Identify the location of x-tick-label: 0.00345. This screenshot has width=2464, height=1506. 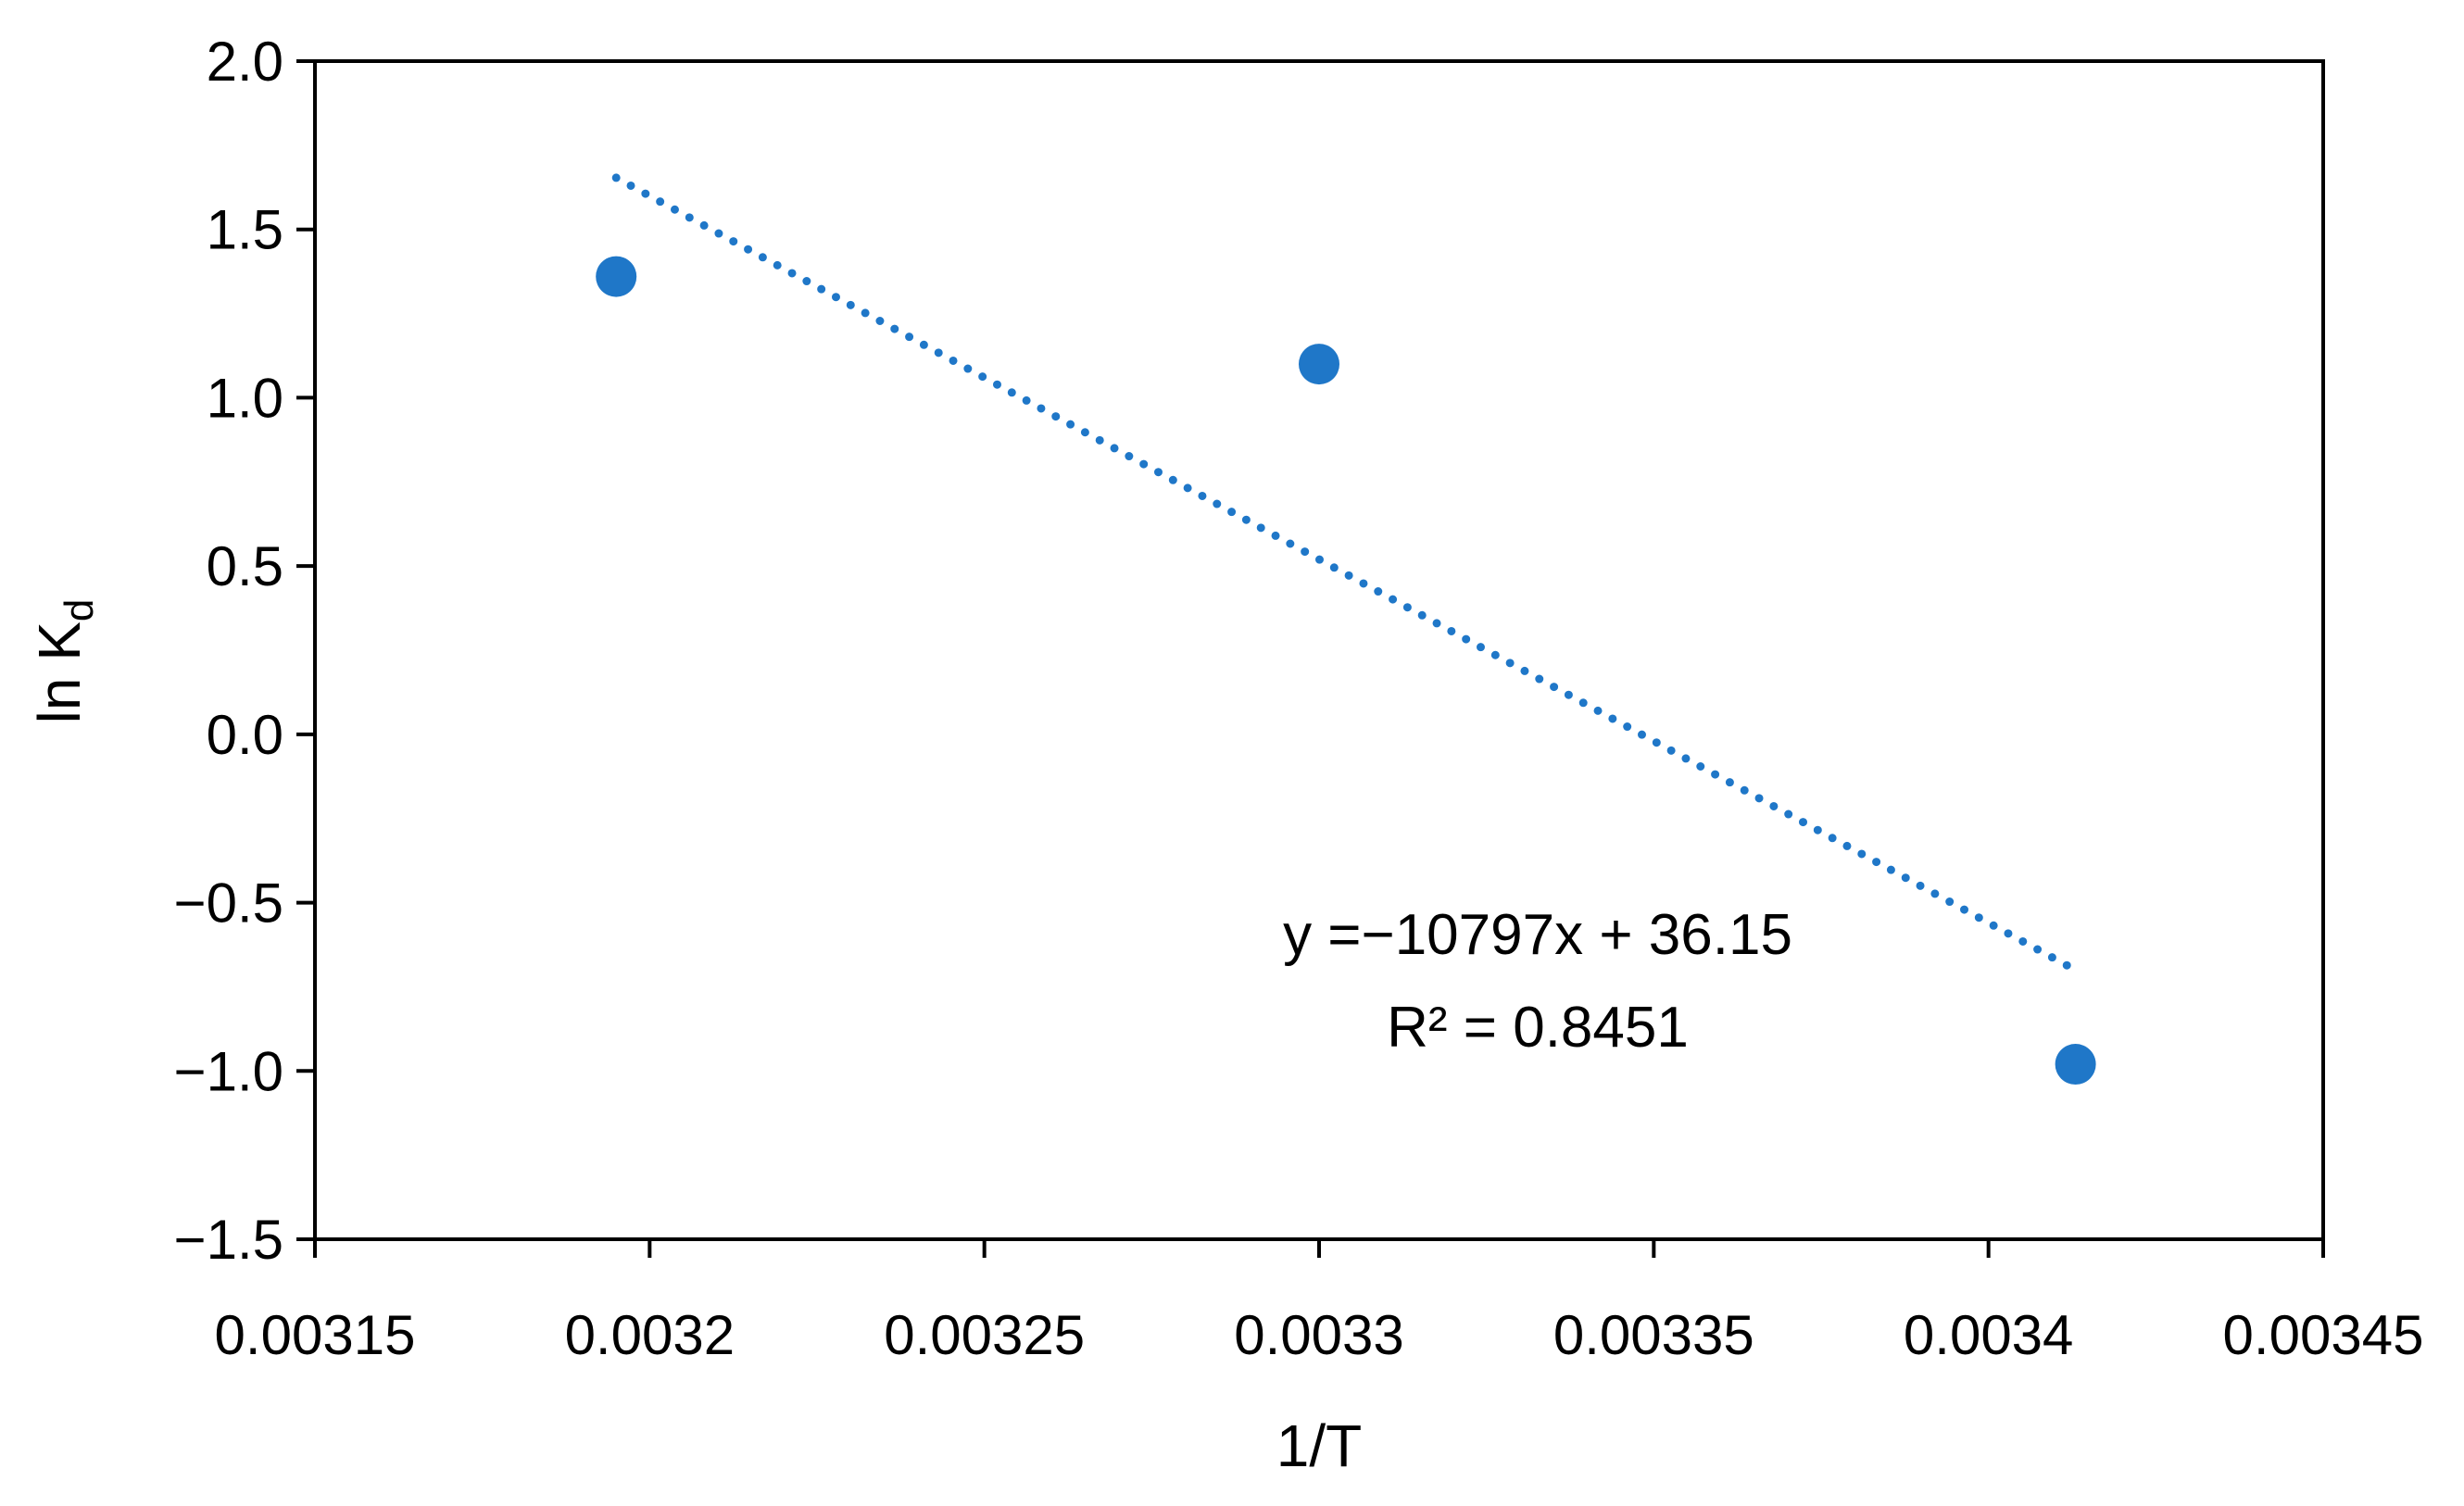
(2323, 1335).